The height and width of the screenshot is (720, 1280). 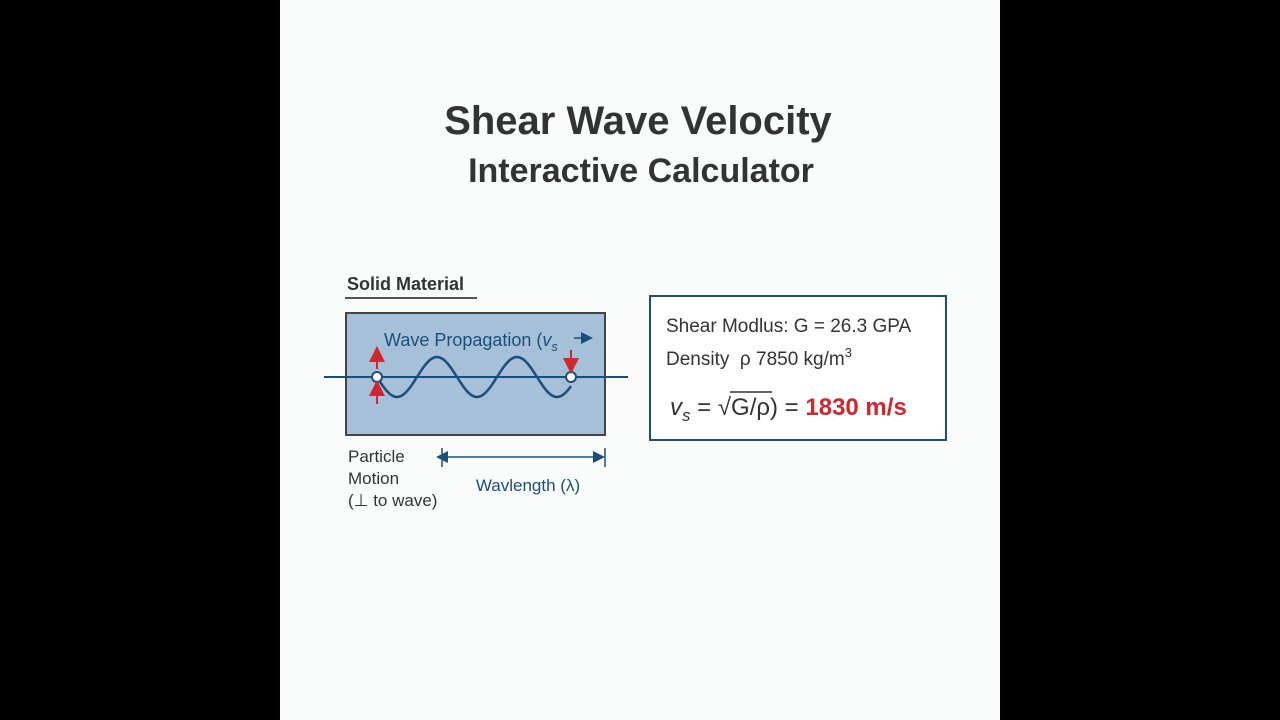 What do you see at coordinates (638, 121) in the screenshot?
I see `title: Shear Wave Velocity` at bounding box center [638, 121].